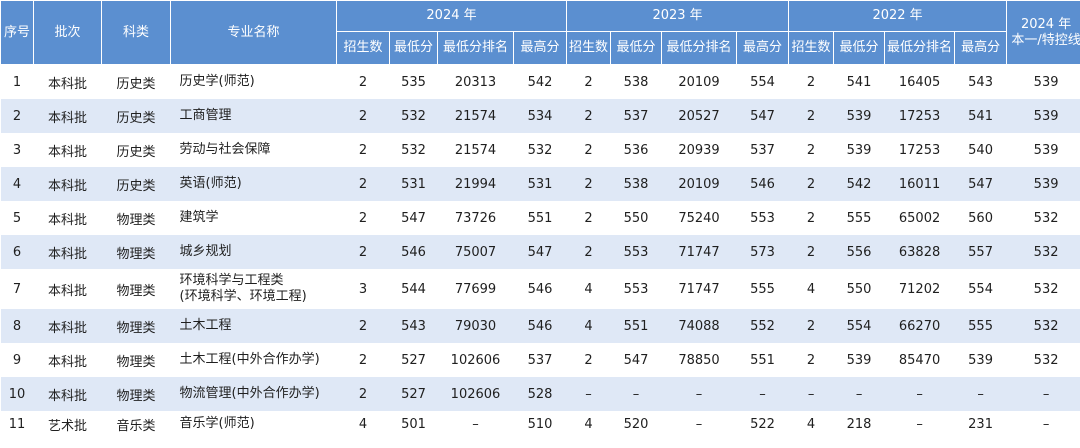 Image resolution: width=1080 pixels, height=448 pixels. I want to click on cell-major: 劳动与社会保障, so click(253, 150).